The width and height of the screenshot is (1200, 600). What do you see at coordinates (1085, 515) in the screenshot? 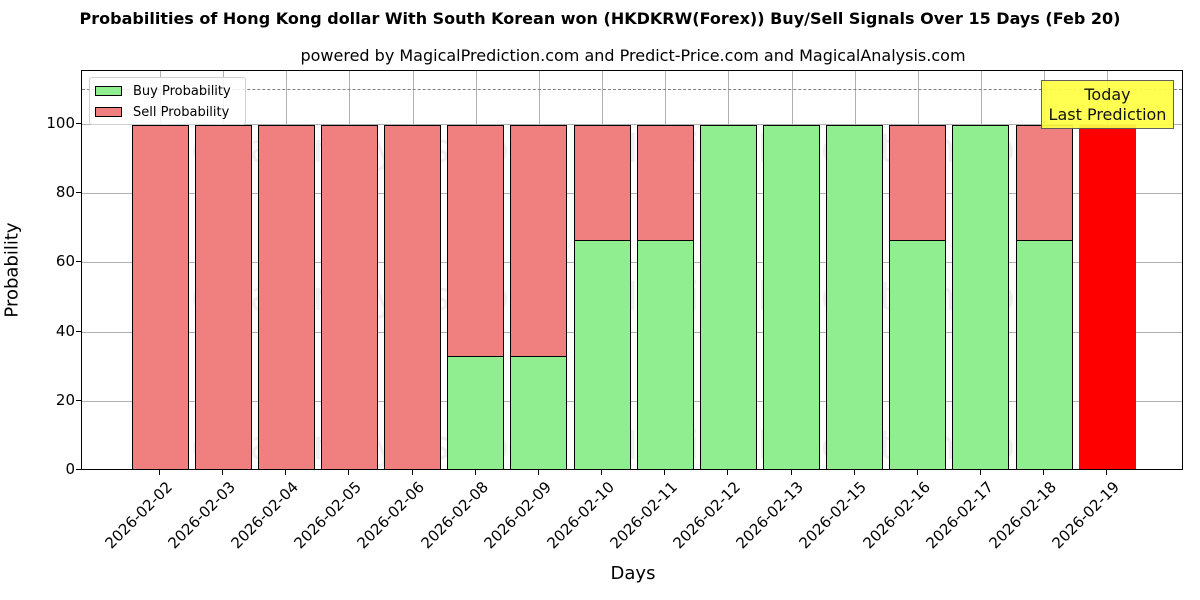
I see `x-tick-label: 2026-02-19` at bounding box center [1085, 515].